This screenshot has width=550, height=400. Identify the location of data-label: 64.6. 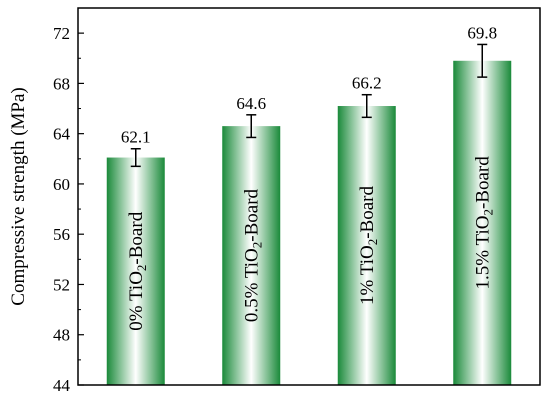
(251, 103).